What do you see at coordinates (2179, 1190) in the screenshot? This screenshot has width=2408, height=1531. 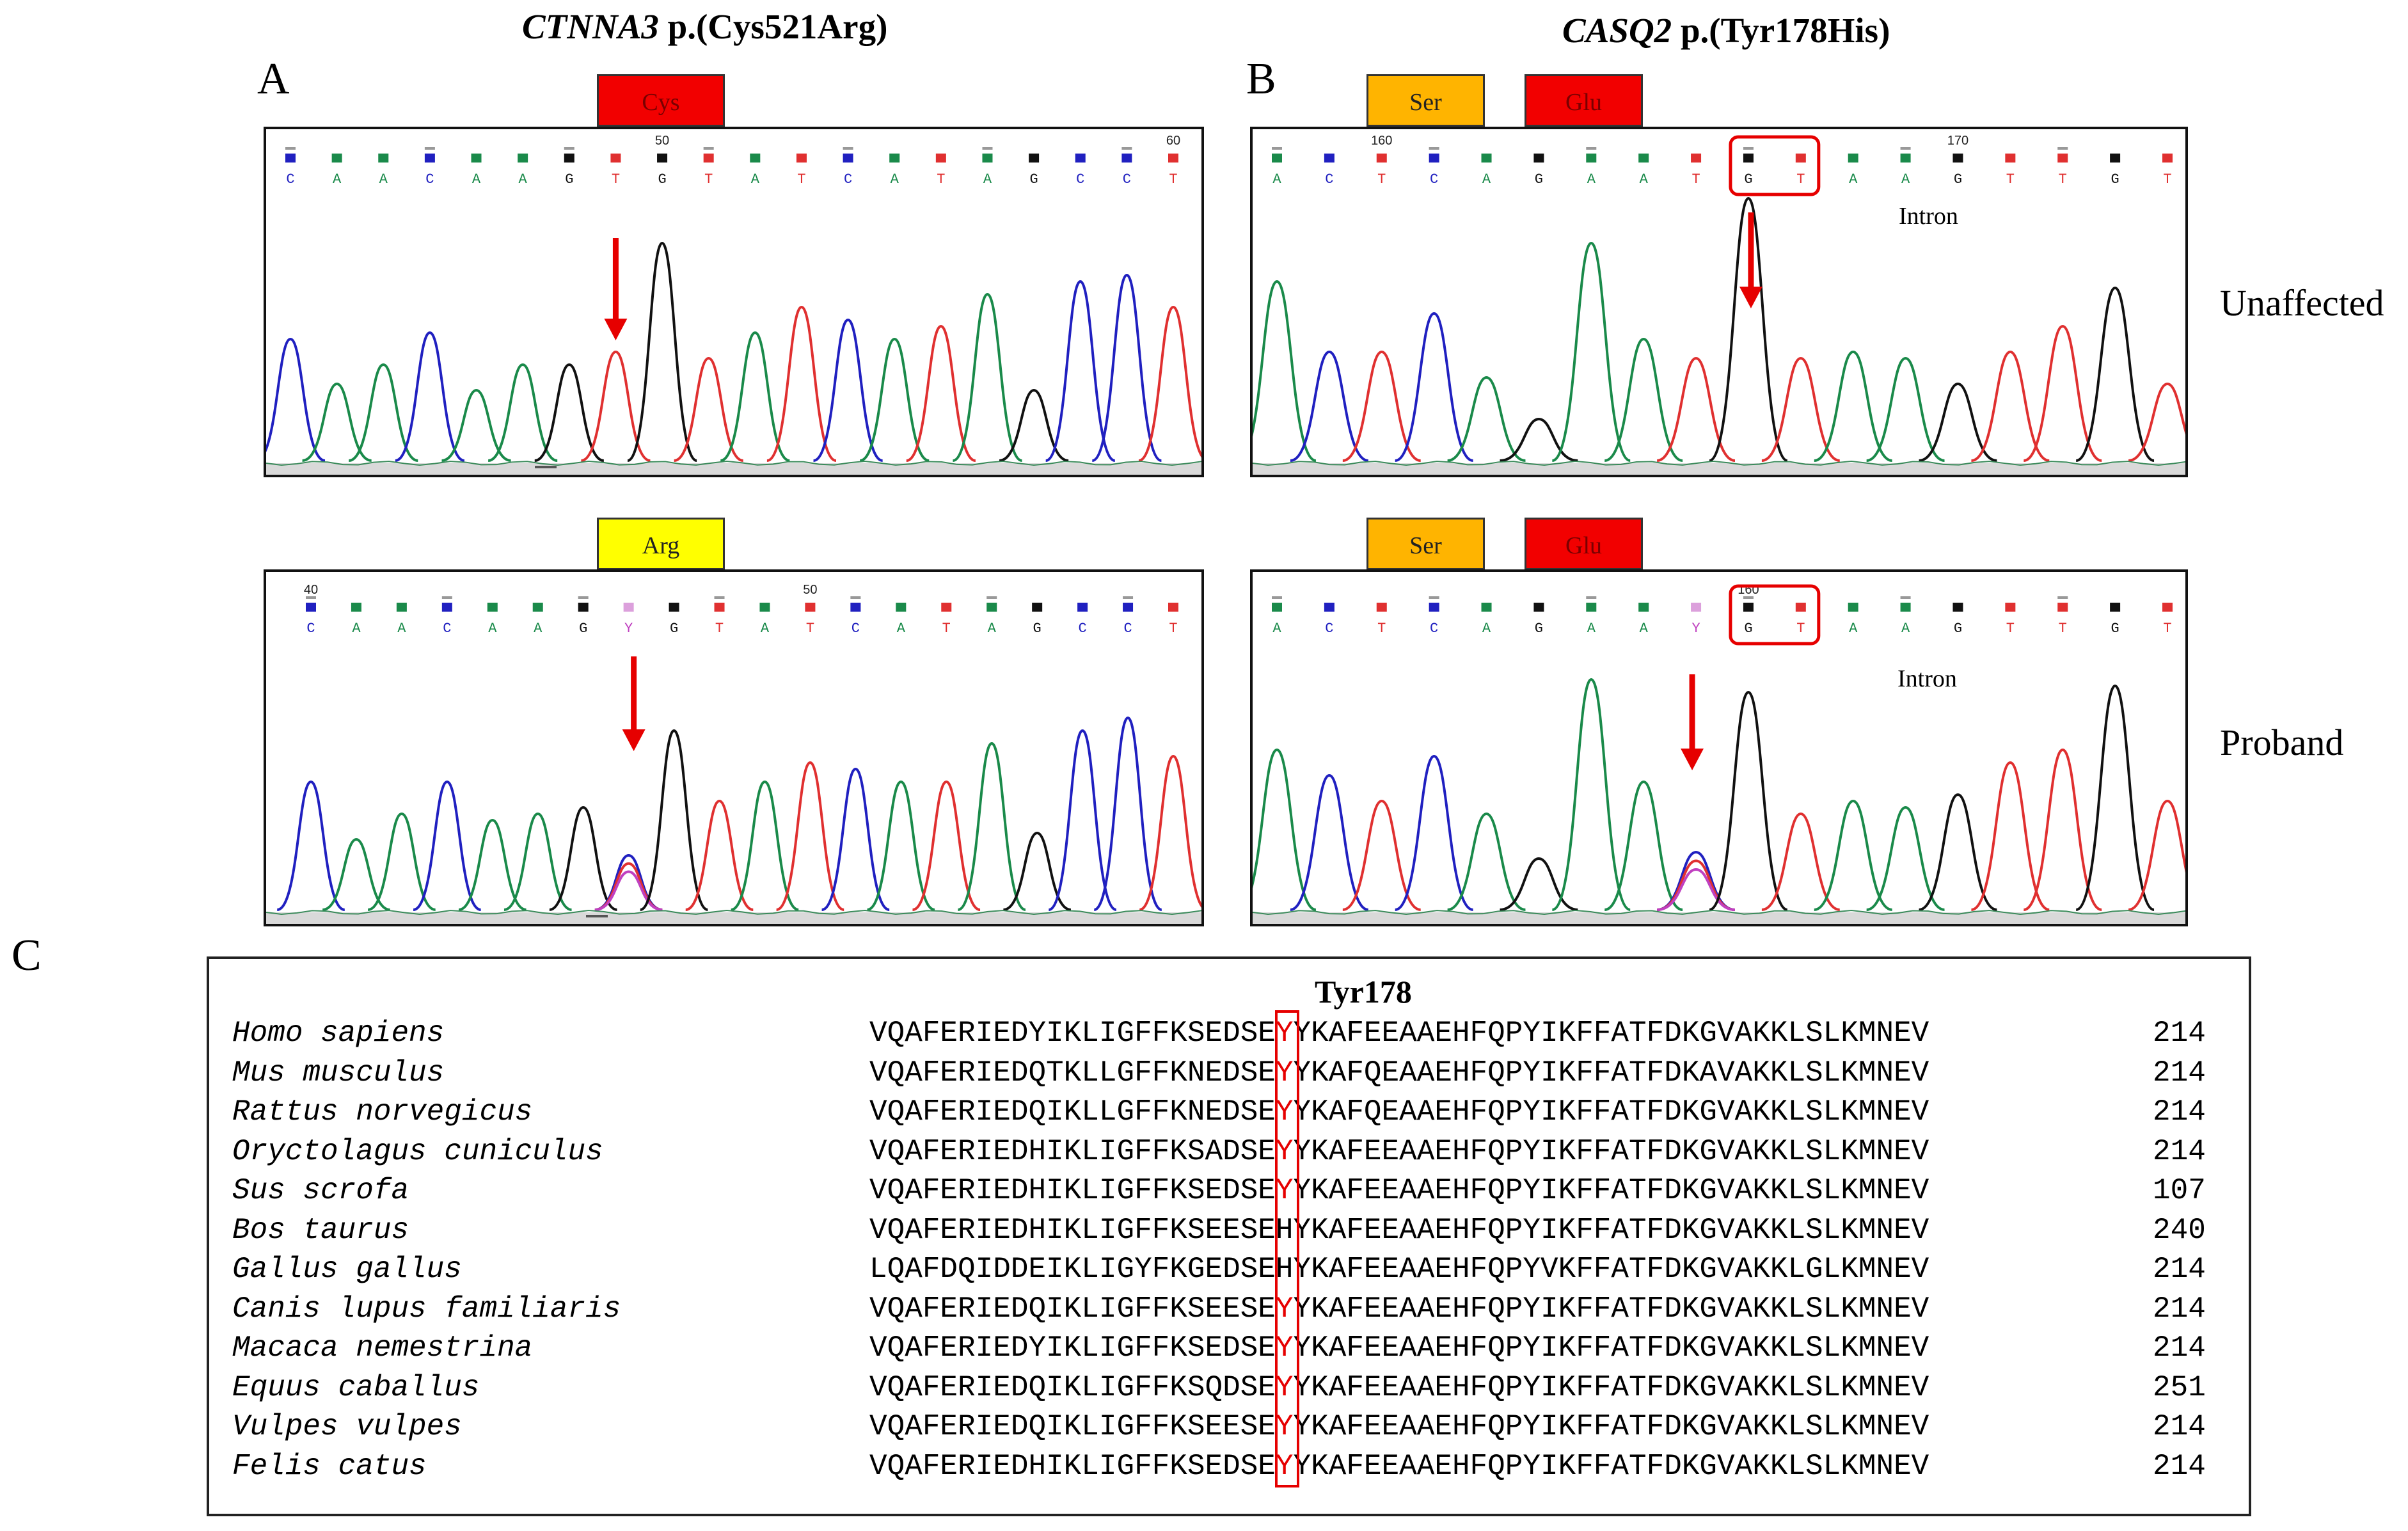 I see `sequence-position: 107` at bounding box center [2179, 1190].